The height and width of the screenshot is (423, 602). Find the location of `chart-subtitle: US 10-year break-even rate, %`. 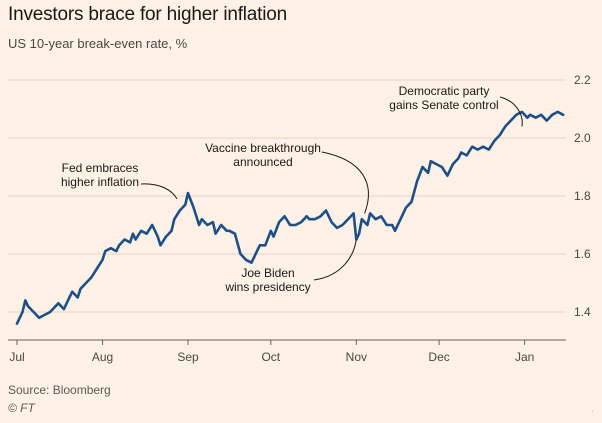

chart-subtitle: US 10-year break-even rate, % is located at coordinates (98, 43).